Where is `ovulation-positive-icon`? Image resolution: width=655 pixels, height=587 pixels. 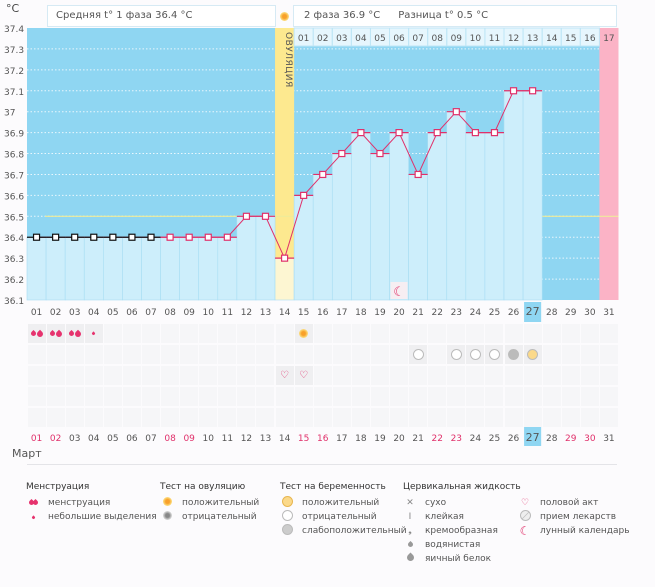
ovulation-positive-icon is located at coordinates (303, 333).